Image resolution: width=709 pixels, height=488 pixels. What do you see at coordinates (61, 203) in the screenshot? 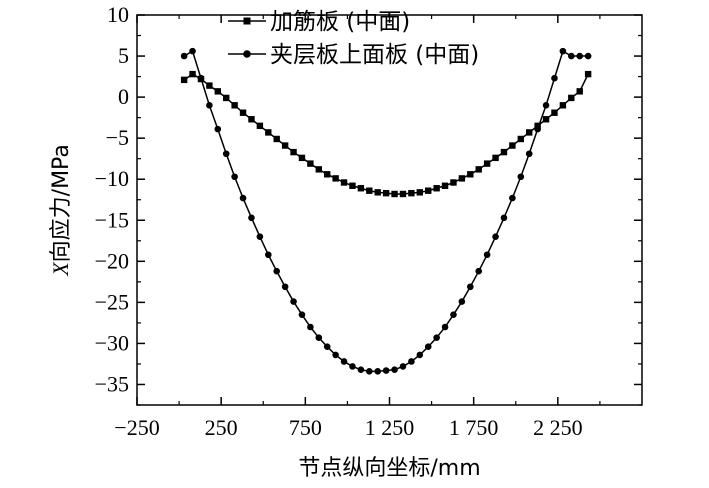
I see `y-axis-title-rest: 向应力/MPa` at bounding box center [61, 203].